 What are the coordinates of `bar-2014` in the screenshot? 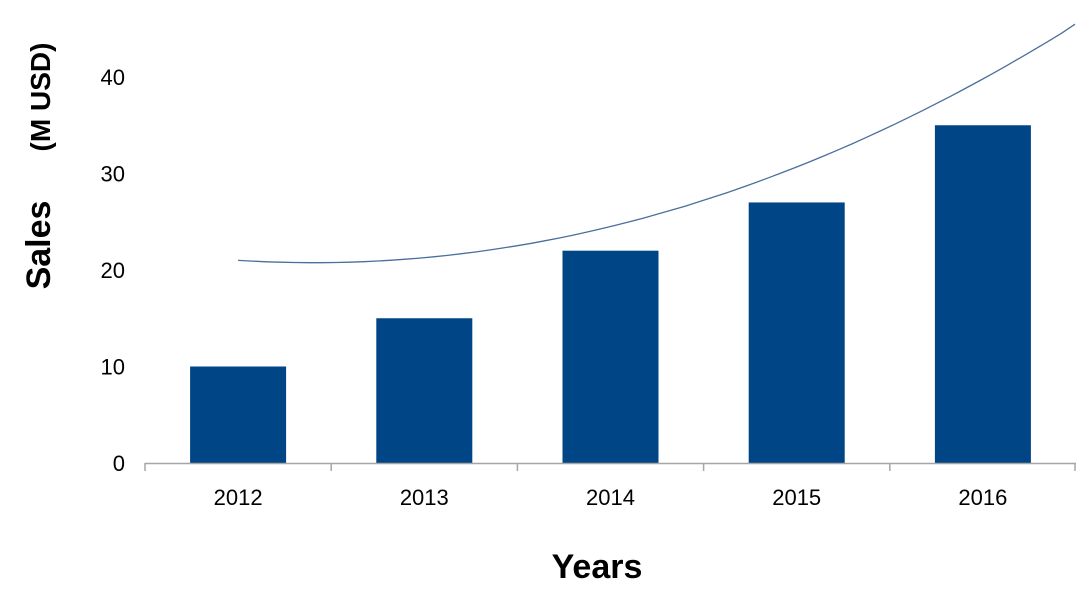 It's located at (610, 356).